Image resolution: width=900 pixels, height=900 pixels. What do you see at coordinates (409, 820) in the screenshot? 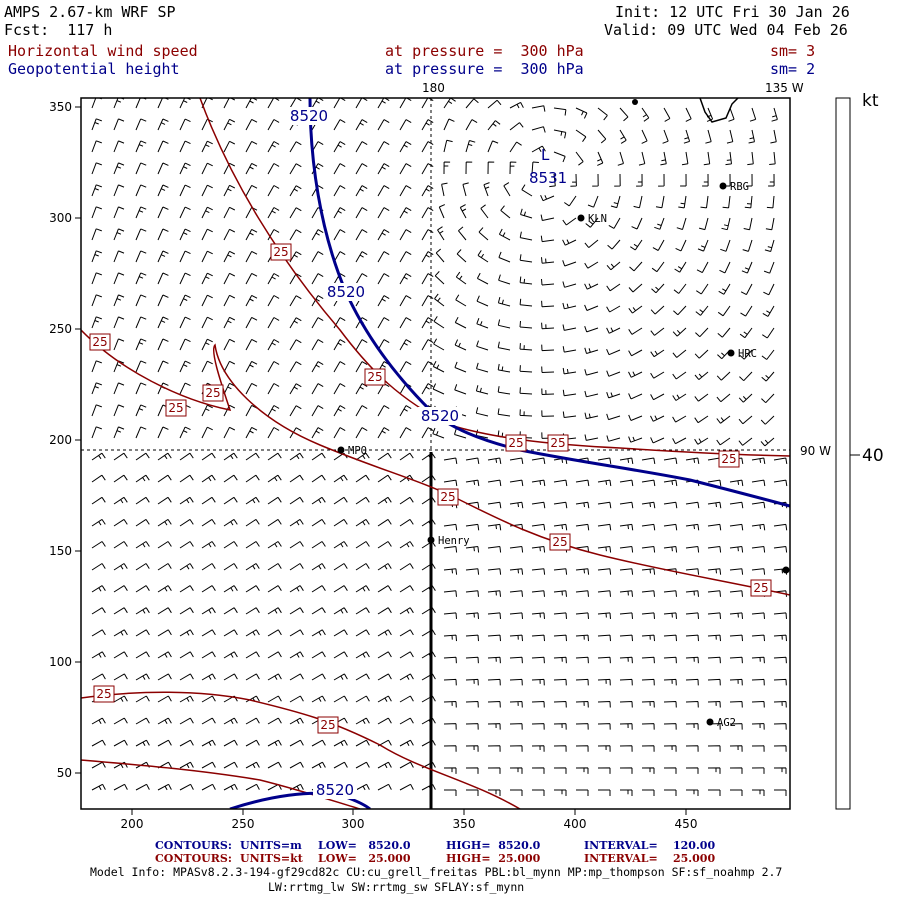
I see `x-axis: 200 250 300 350 400 450` at bounding box center [409, 820].